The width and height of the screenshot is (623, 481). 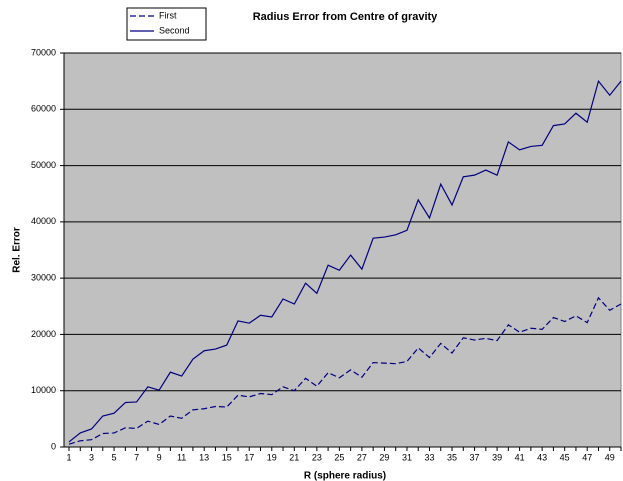 What do you see at coordinates (610, 457) in the screenshot?
I see `x-tick-label: 49` at bounding box center [610, 457].